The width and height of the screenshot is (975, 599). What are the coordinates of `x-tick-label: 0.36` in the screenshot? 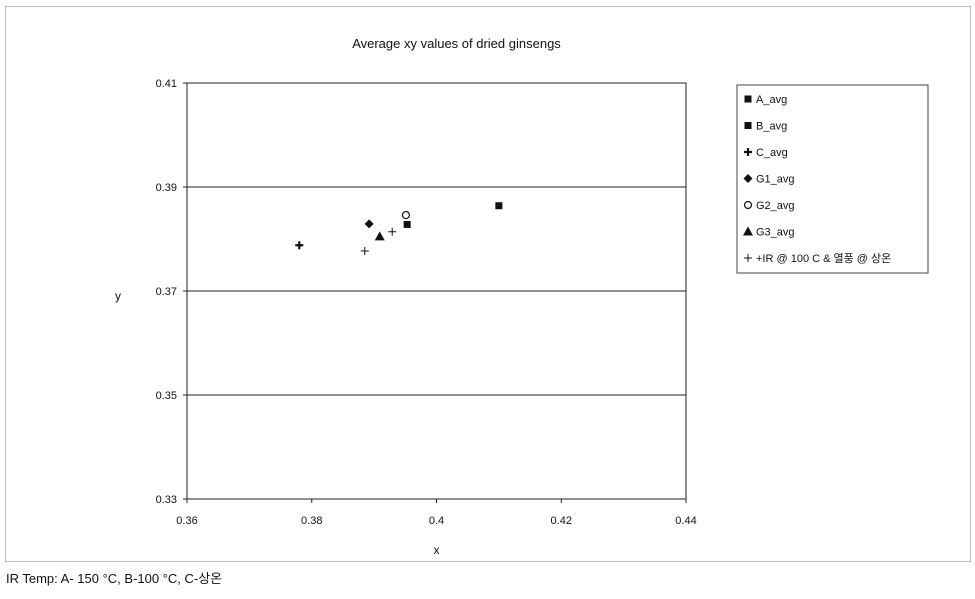 It's located at (186, 521).